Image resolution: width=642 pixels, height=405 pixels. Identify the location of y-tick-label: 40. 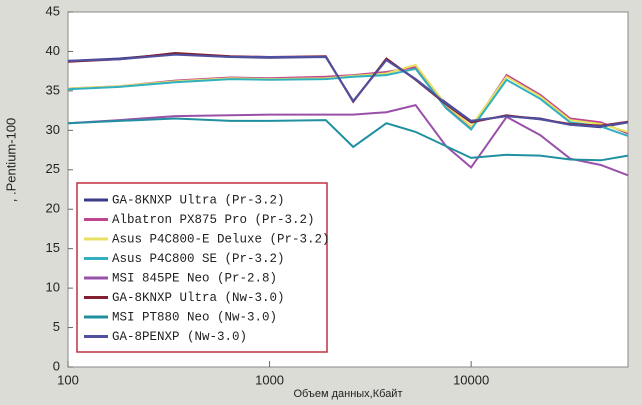
(53, 50).